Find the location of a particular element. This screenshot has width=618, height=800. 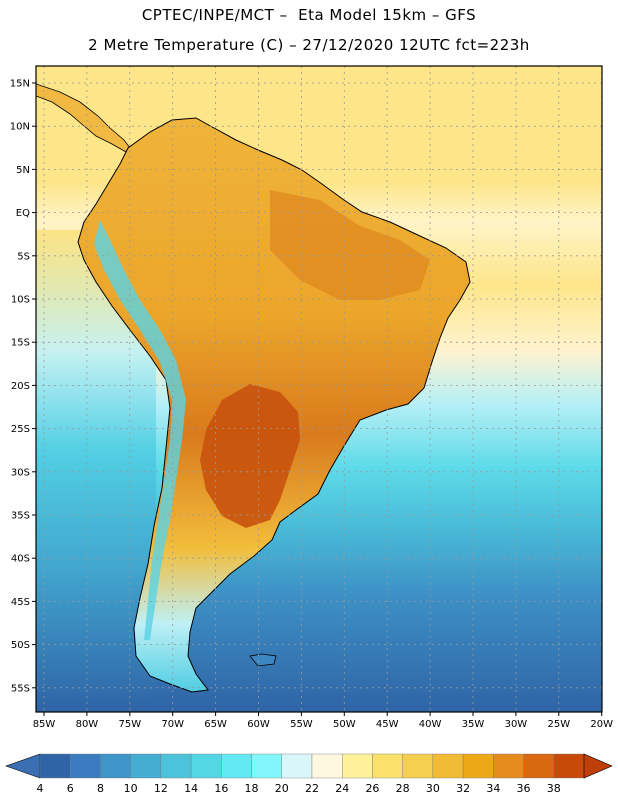

lat-tick-label: 35S is located at coordinates (20, 516).